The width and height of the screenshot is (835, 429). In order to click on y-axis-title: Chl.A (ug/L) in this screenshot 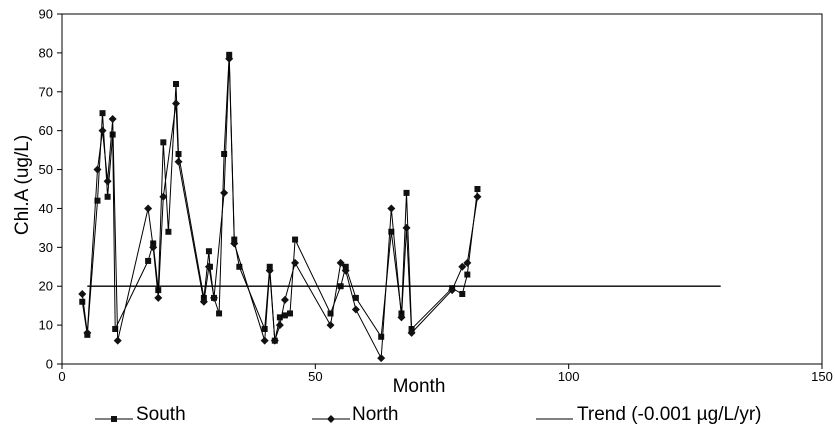, I will do `click(22, 185)`.